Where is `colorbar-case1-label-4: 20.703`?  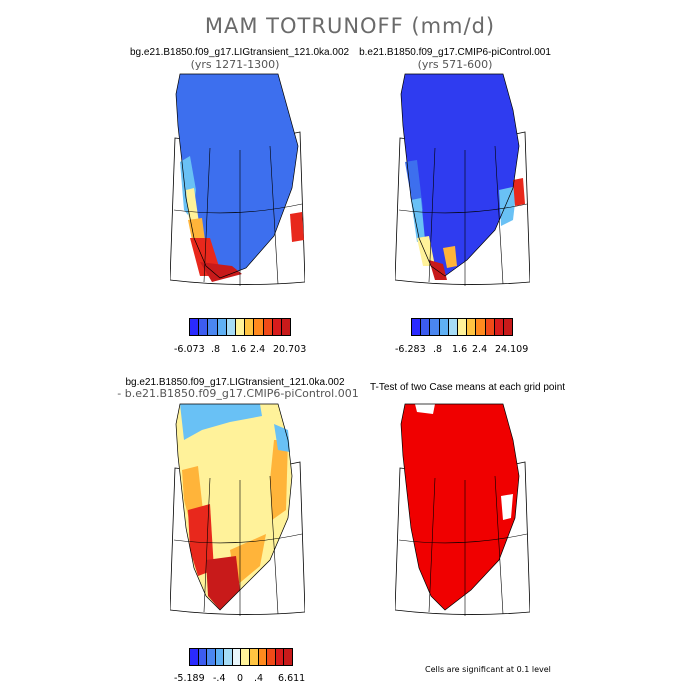
colorbar-case1-label-4: 20.703 is located at coordinates (290, 349).